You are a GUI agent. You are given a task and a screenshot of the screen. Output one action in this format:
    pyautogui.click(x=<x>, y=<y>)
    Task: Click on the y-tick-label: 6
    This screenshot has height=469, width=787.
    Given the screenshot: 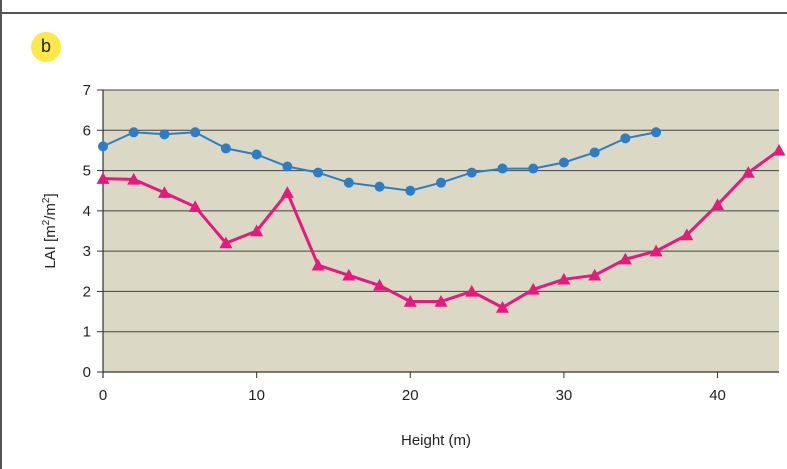 What is the action you would take?
    pyautogui.click(x=87, y=130)
    